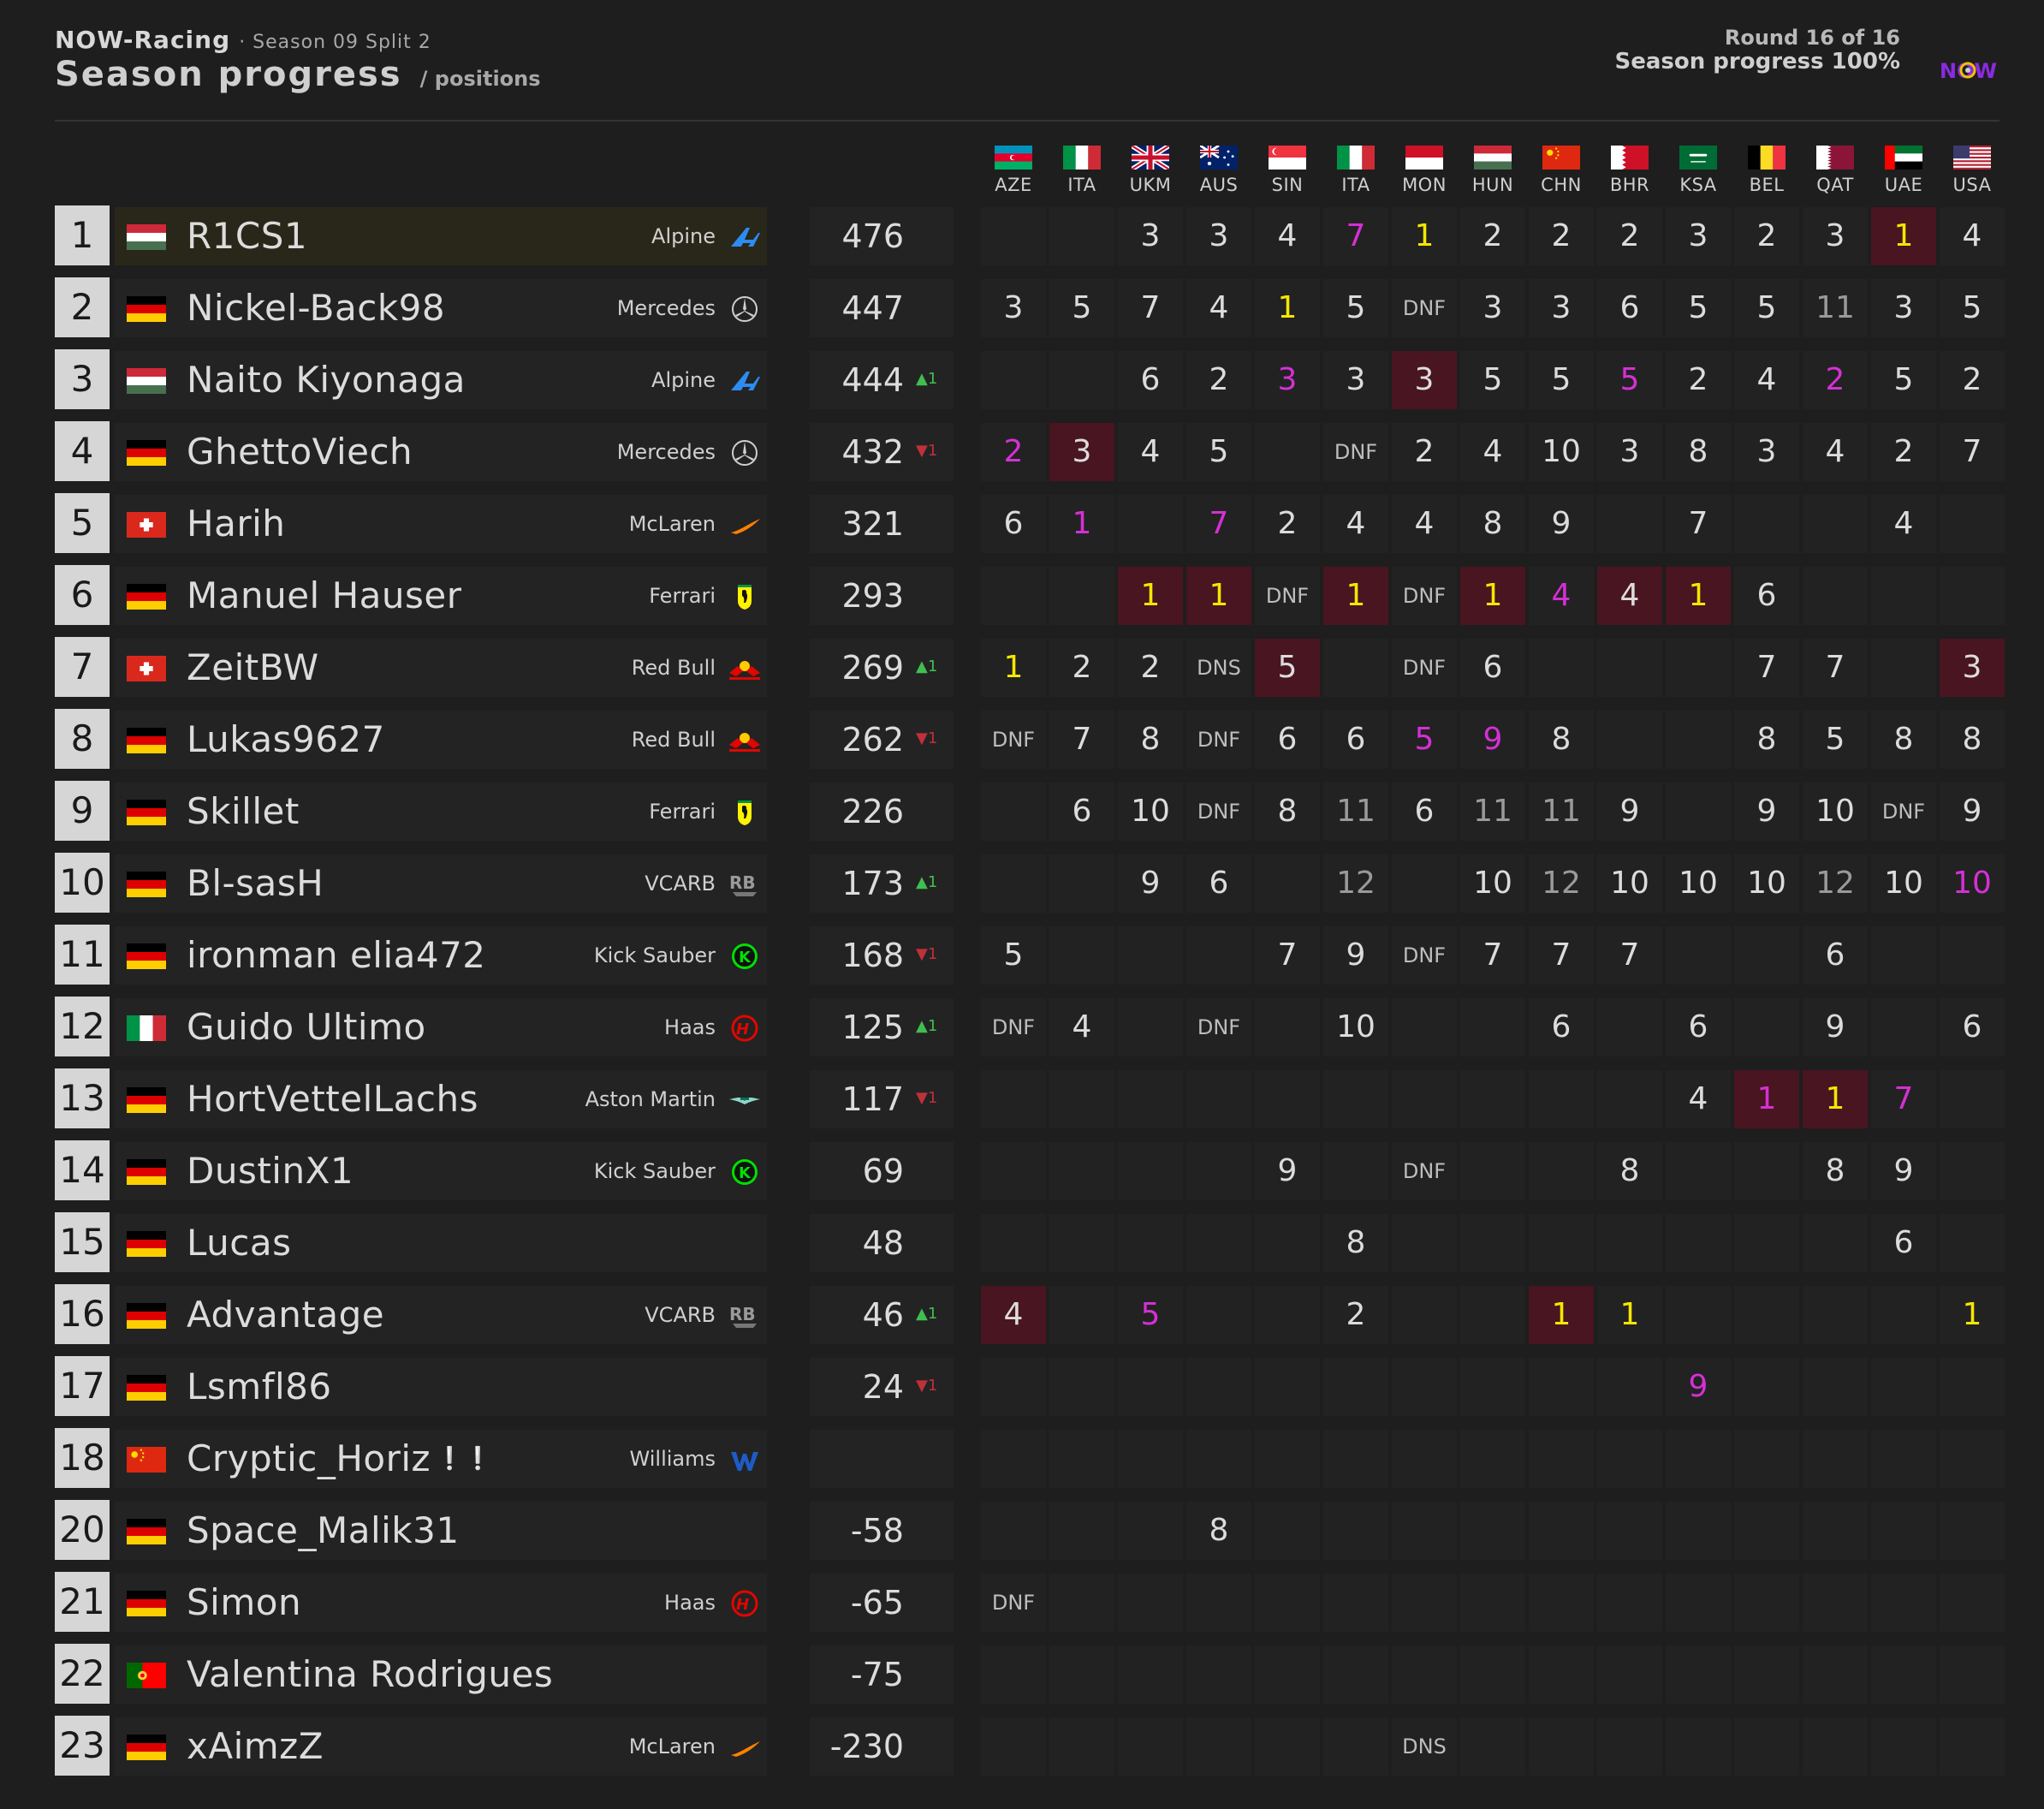 Image resolution: width=2044 pixels, height=1809 pixels. What do you see at coordinates (1287, 170) in the screenshot?
I see `race-column-header: SIN` at bounding box center [1287, 170].